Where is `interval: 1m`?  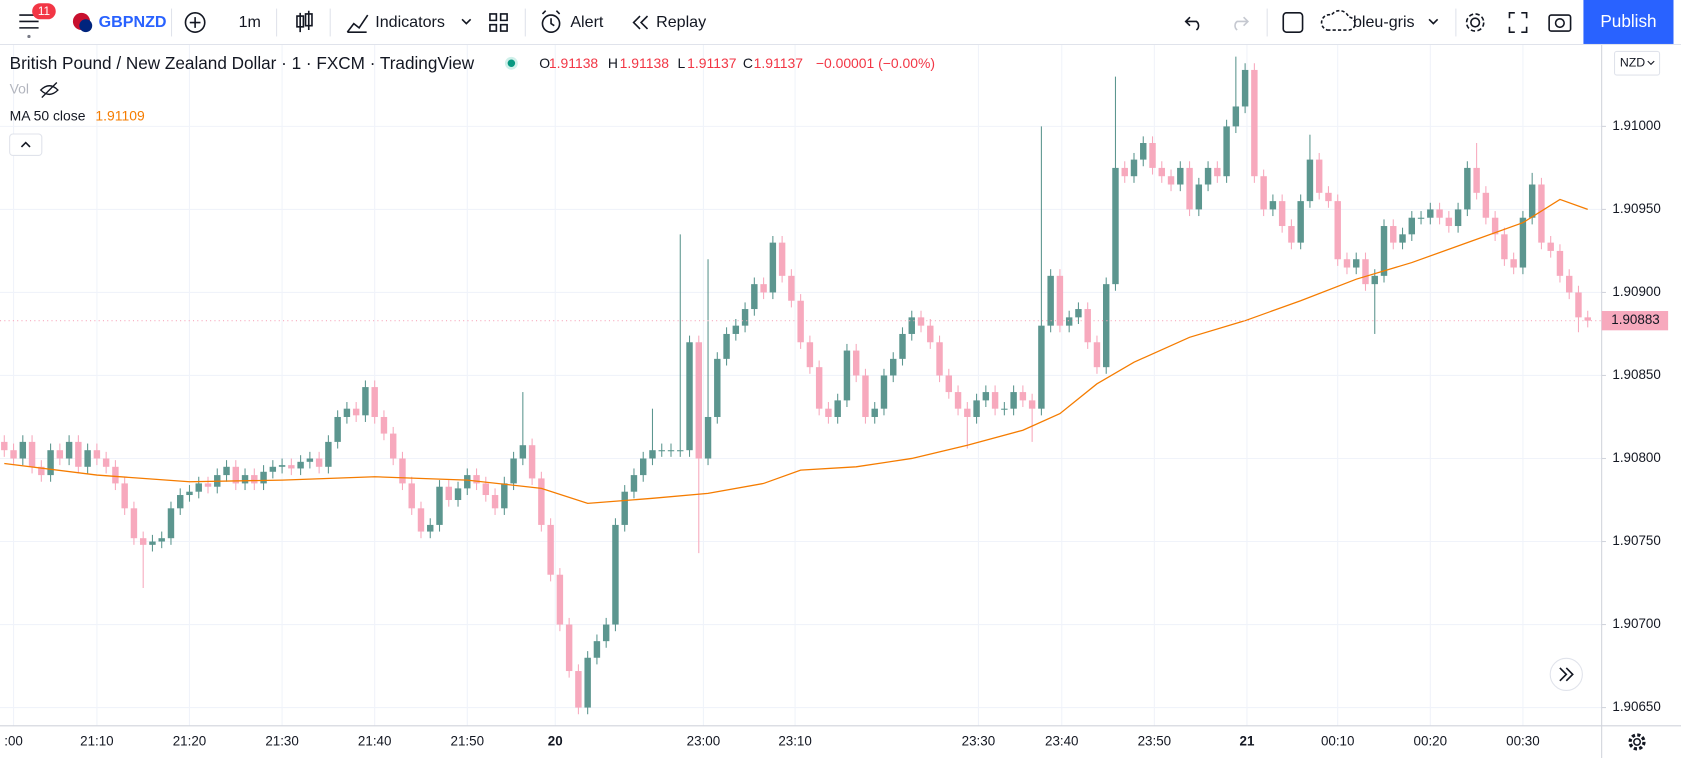
interval: 1m is located at coordinates (250, 22).